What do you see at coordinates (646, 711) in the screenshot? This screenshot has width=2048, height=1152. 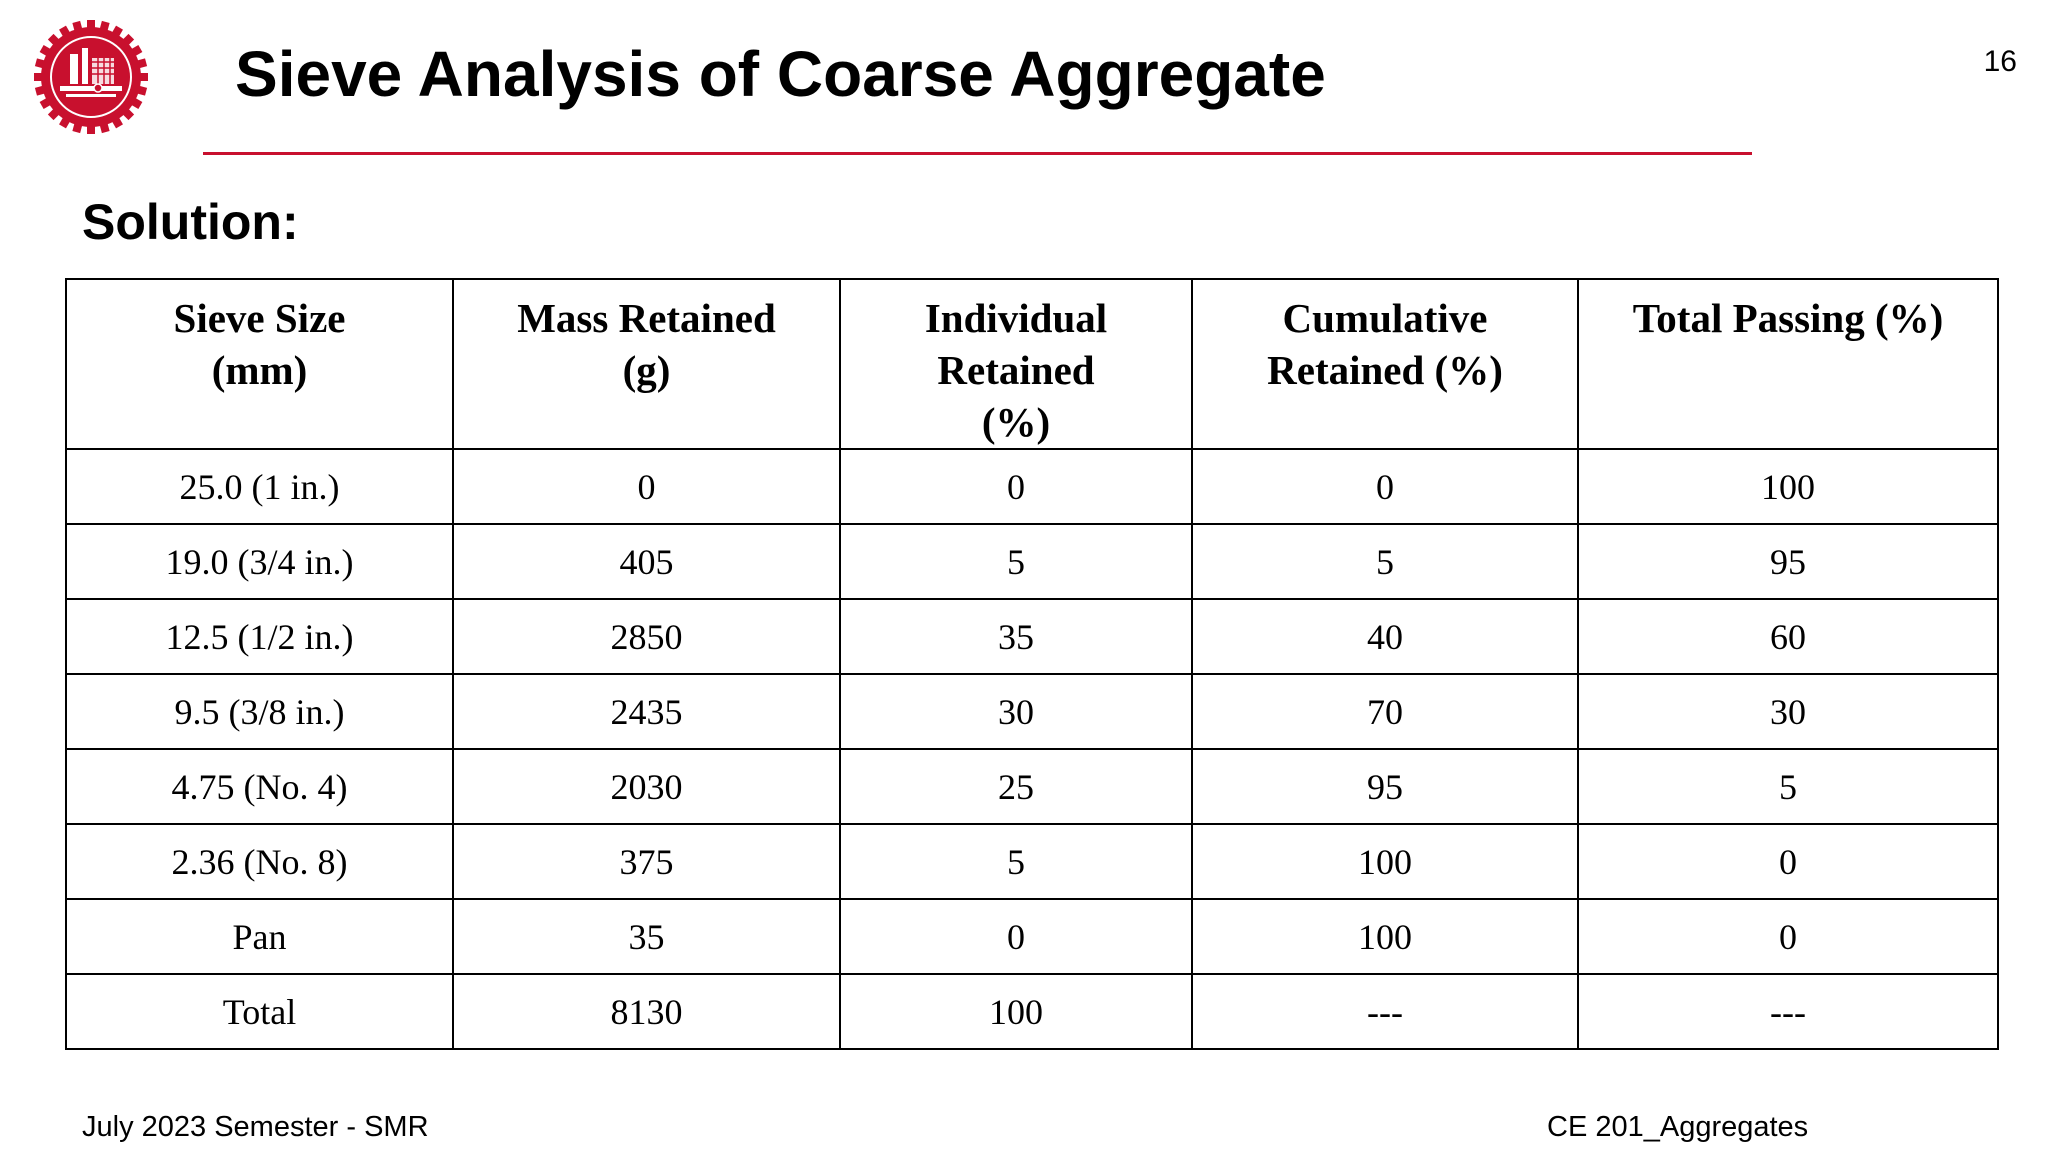 I see `cell-mass-retained: 2435` at bounding box center [646, 711].